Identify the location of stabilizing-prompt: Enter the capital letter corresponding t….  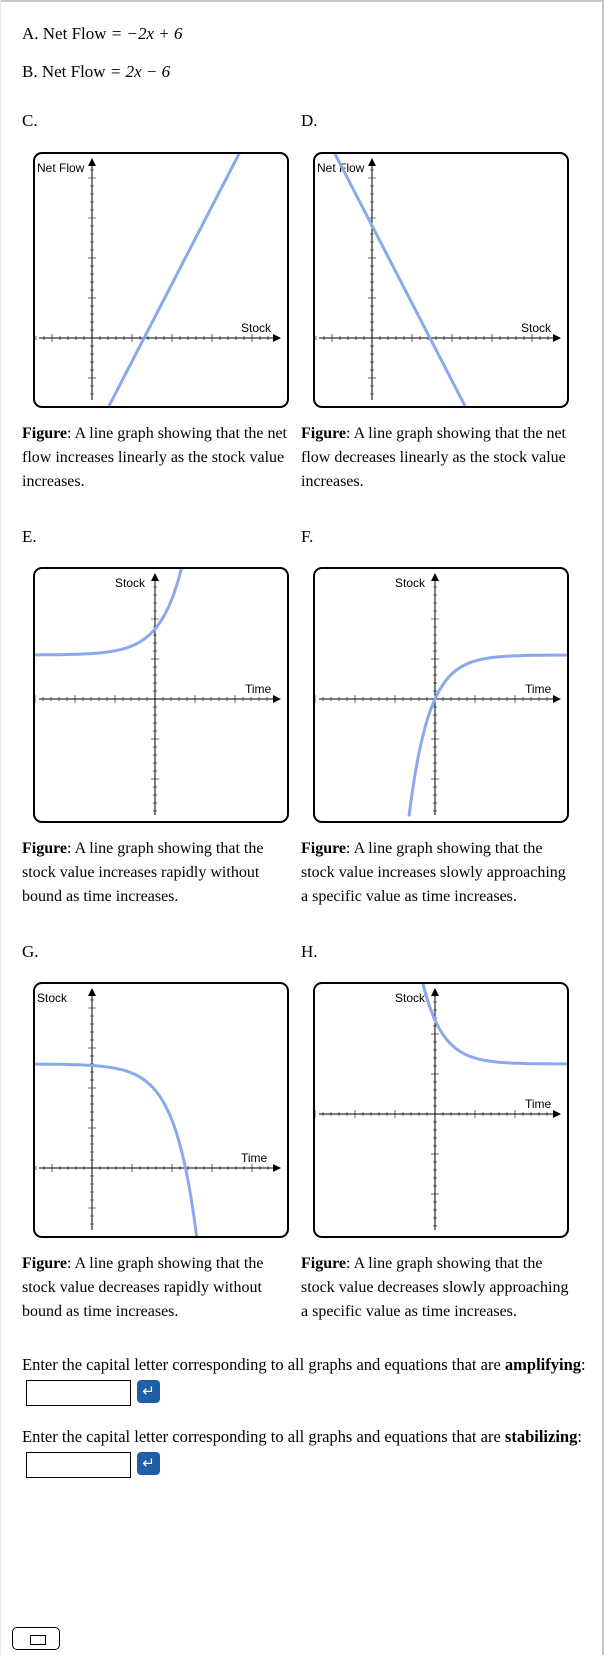
(302, 1437).